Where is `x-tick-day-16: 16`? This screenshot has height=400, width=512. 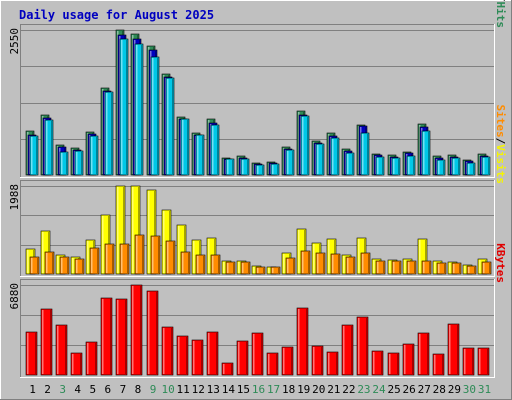
x-tick-day-16: 16 is located at coordinates (258, 389).